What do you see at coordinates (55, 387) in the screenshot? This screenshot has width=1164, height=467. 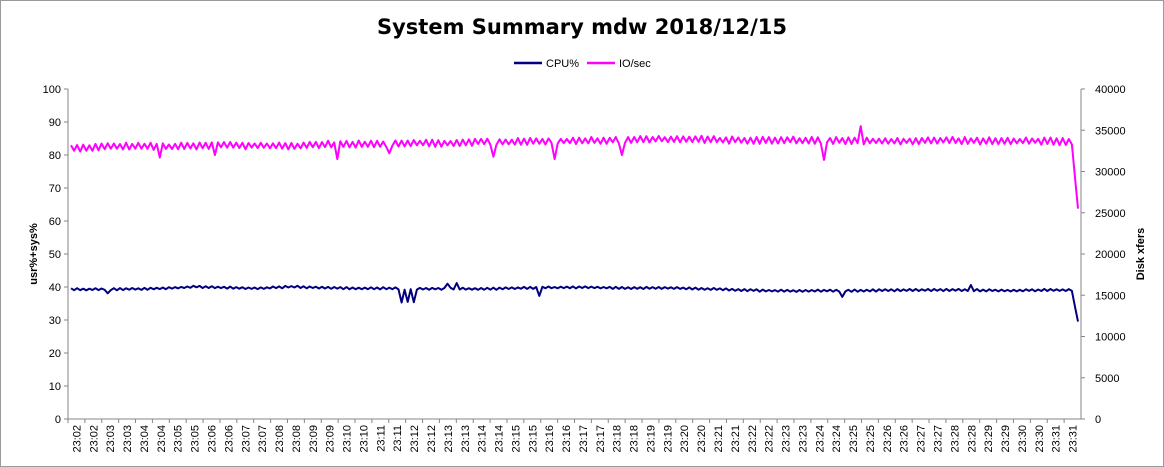 I see `left-tick-label: 10` at bounding box center [55, 387].